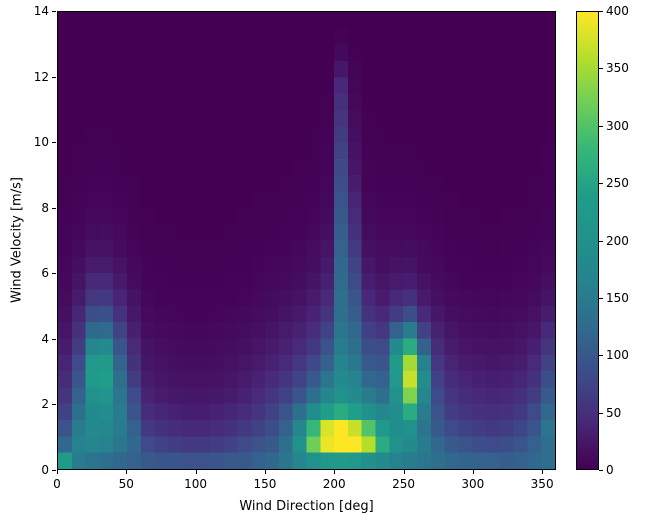 The image size is (653, 530). Describe the element at coordinates (334, 484) in the screenshot. I see `x-tick-label: 200` at that location.